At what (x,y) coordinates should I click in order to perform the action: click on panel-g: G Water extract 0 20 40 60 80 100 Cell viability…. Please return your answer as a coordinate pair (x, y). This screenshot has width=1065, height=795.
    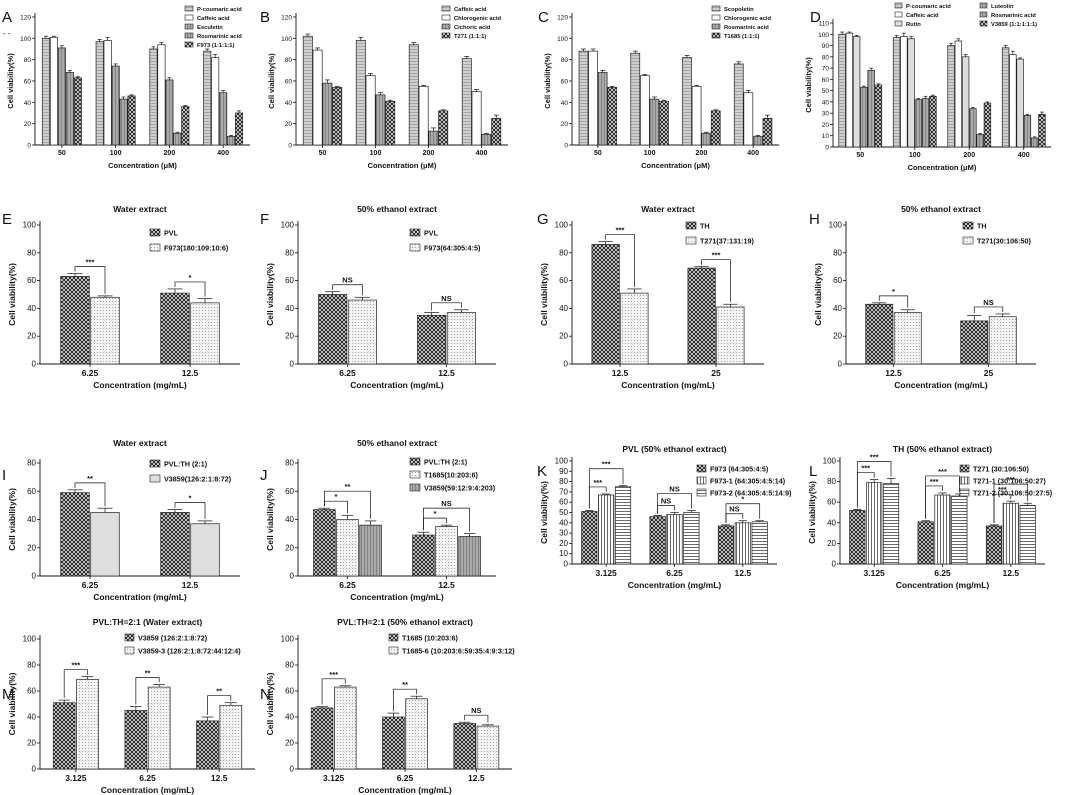
    Looking at the image, I should click on (650, 297).